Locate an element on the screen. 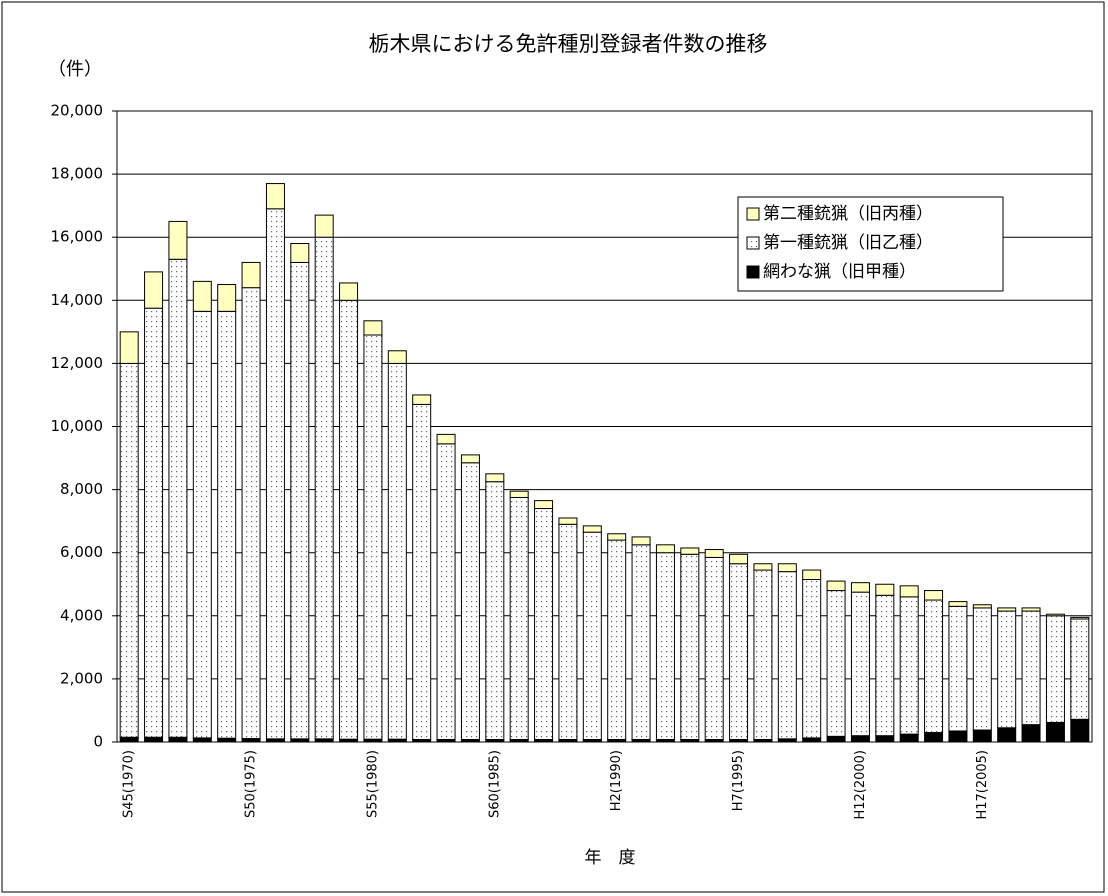 The width and height of the screenshot is (1108, 896). y-tick-label: 10,000 is located at coordinates (77, 426).